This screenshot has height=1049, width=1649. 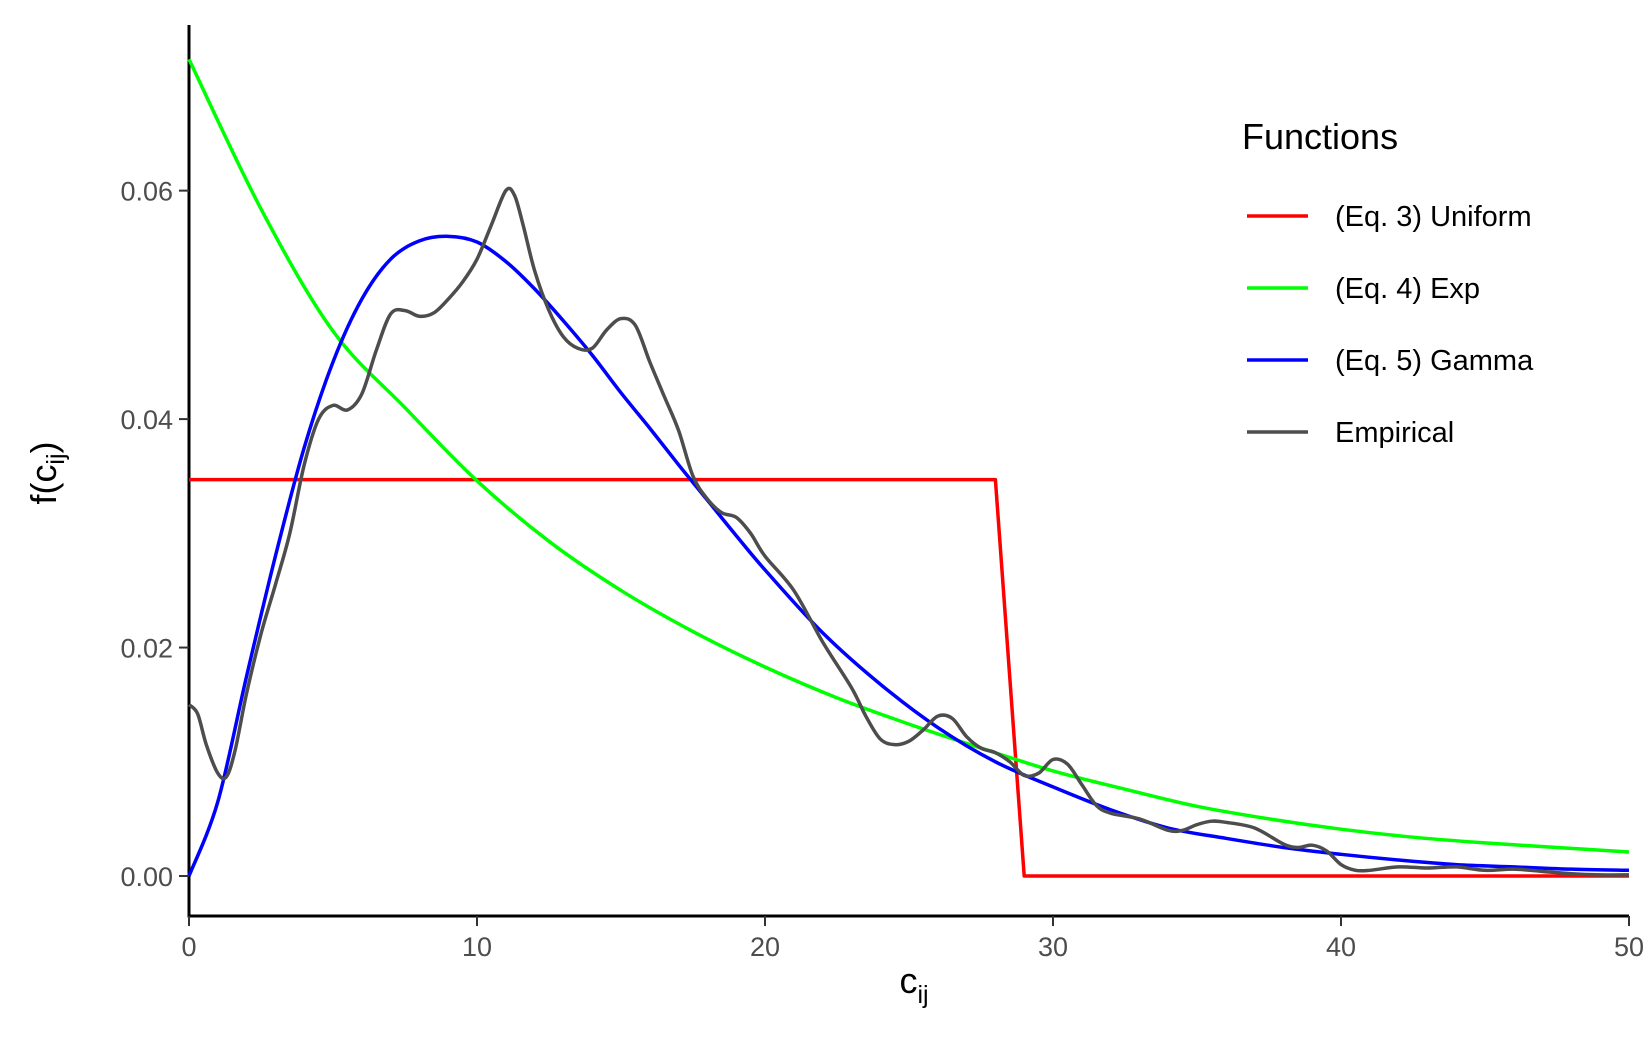 I want to click on x-tick-label: 10, so click(x=477, y=947).